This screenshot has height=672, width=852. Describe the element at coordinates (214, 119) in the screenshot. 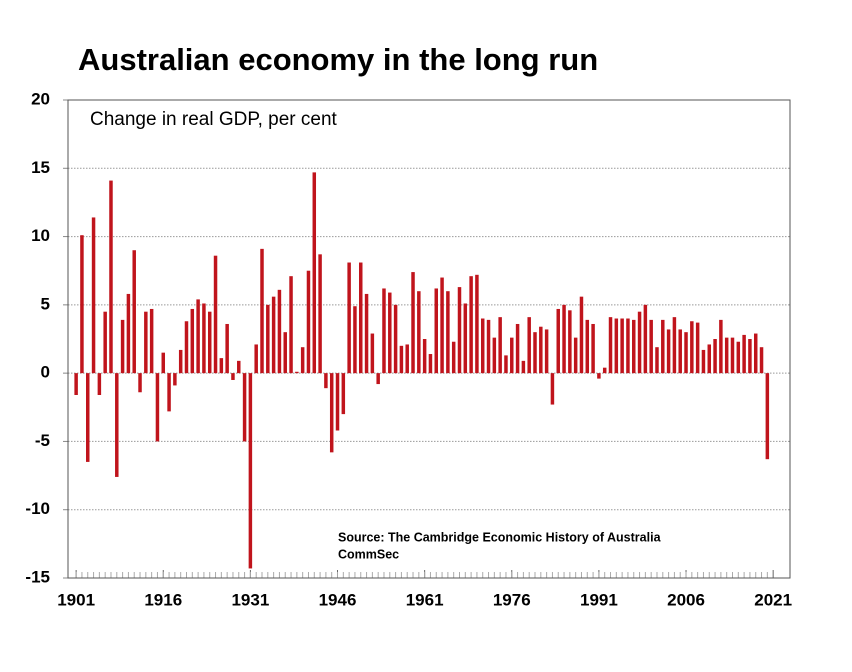

I see `y-axis-label: Change in real GDP, per cent` at that location.